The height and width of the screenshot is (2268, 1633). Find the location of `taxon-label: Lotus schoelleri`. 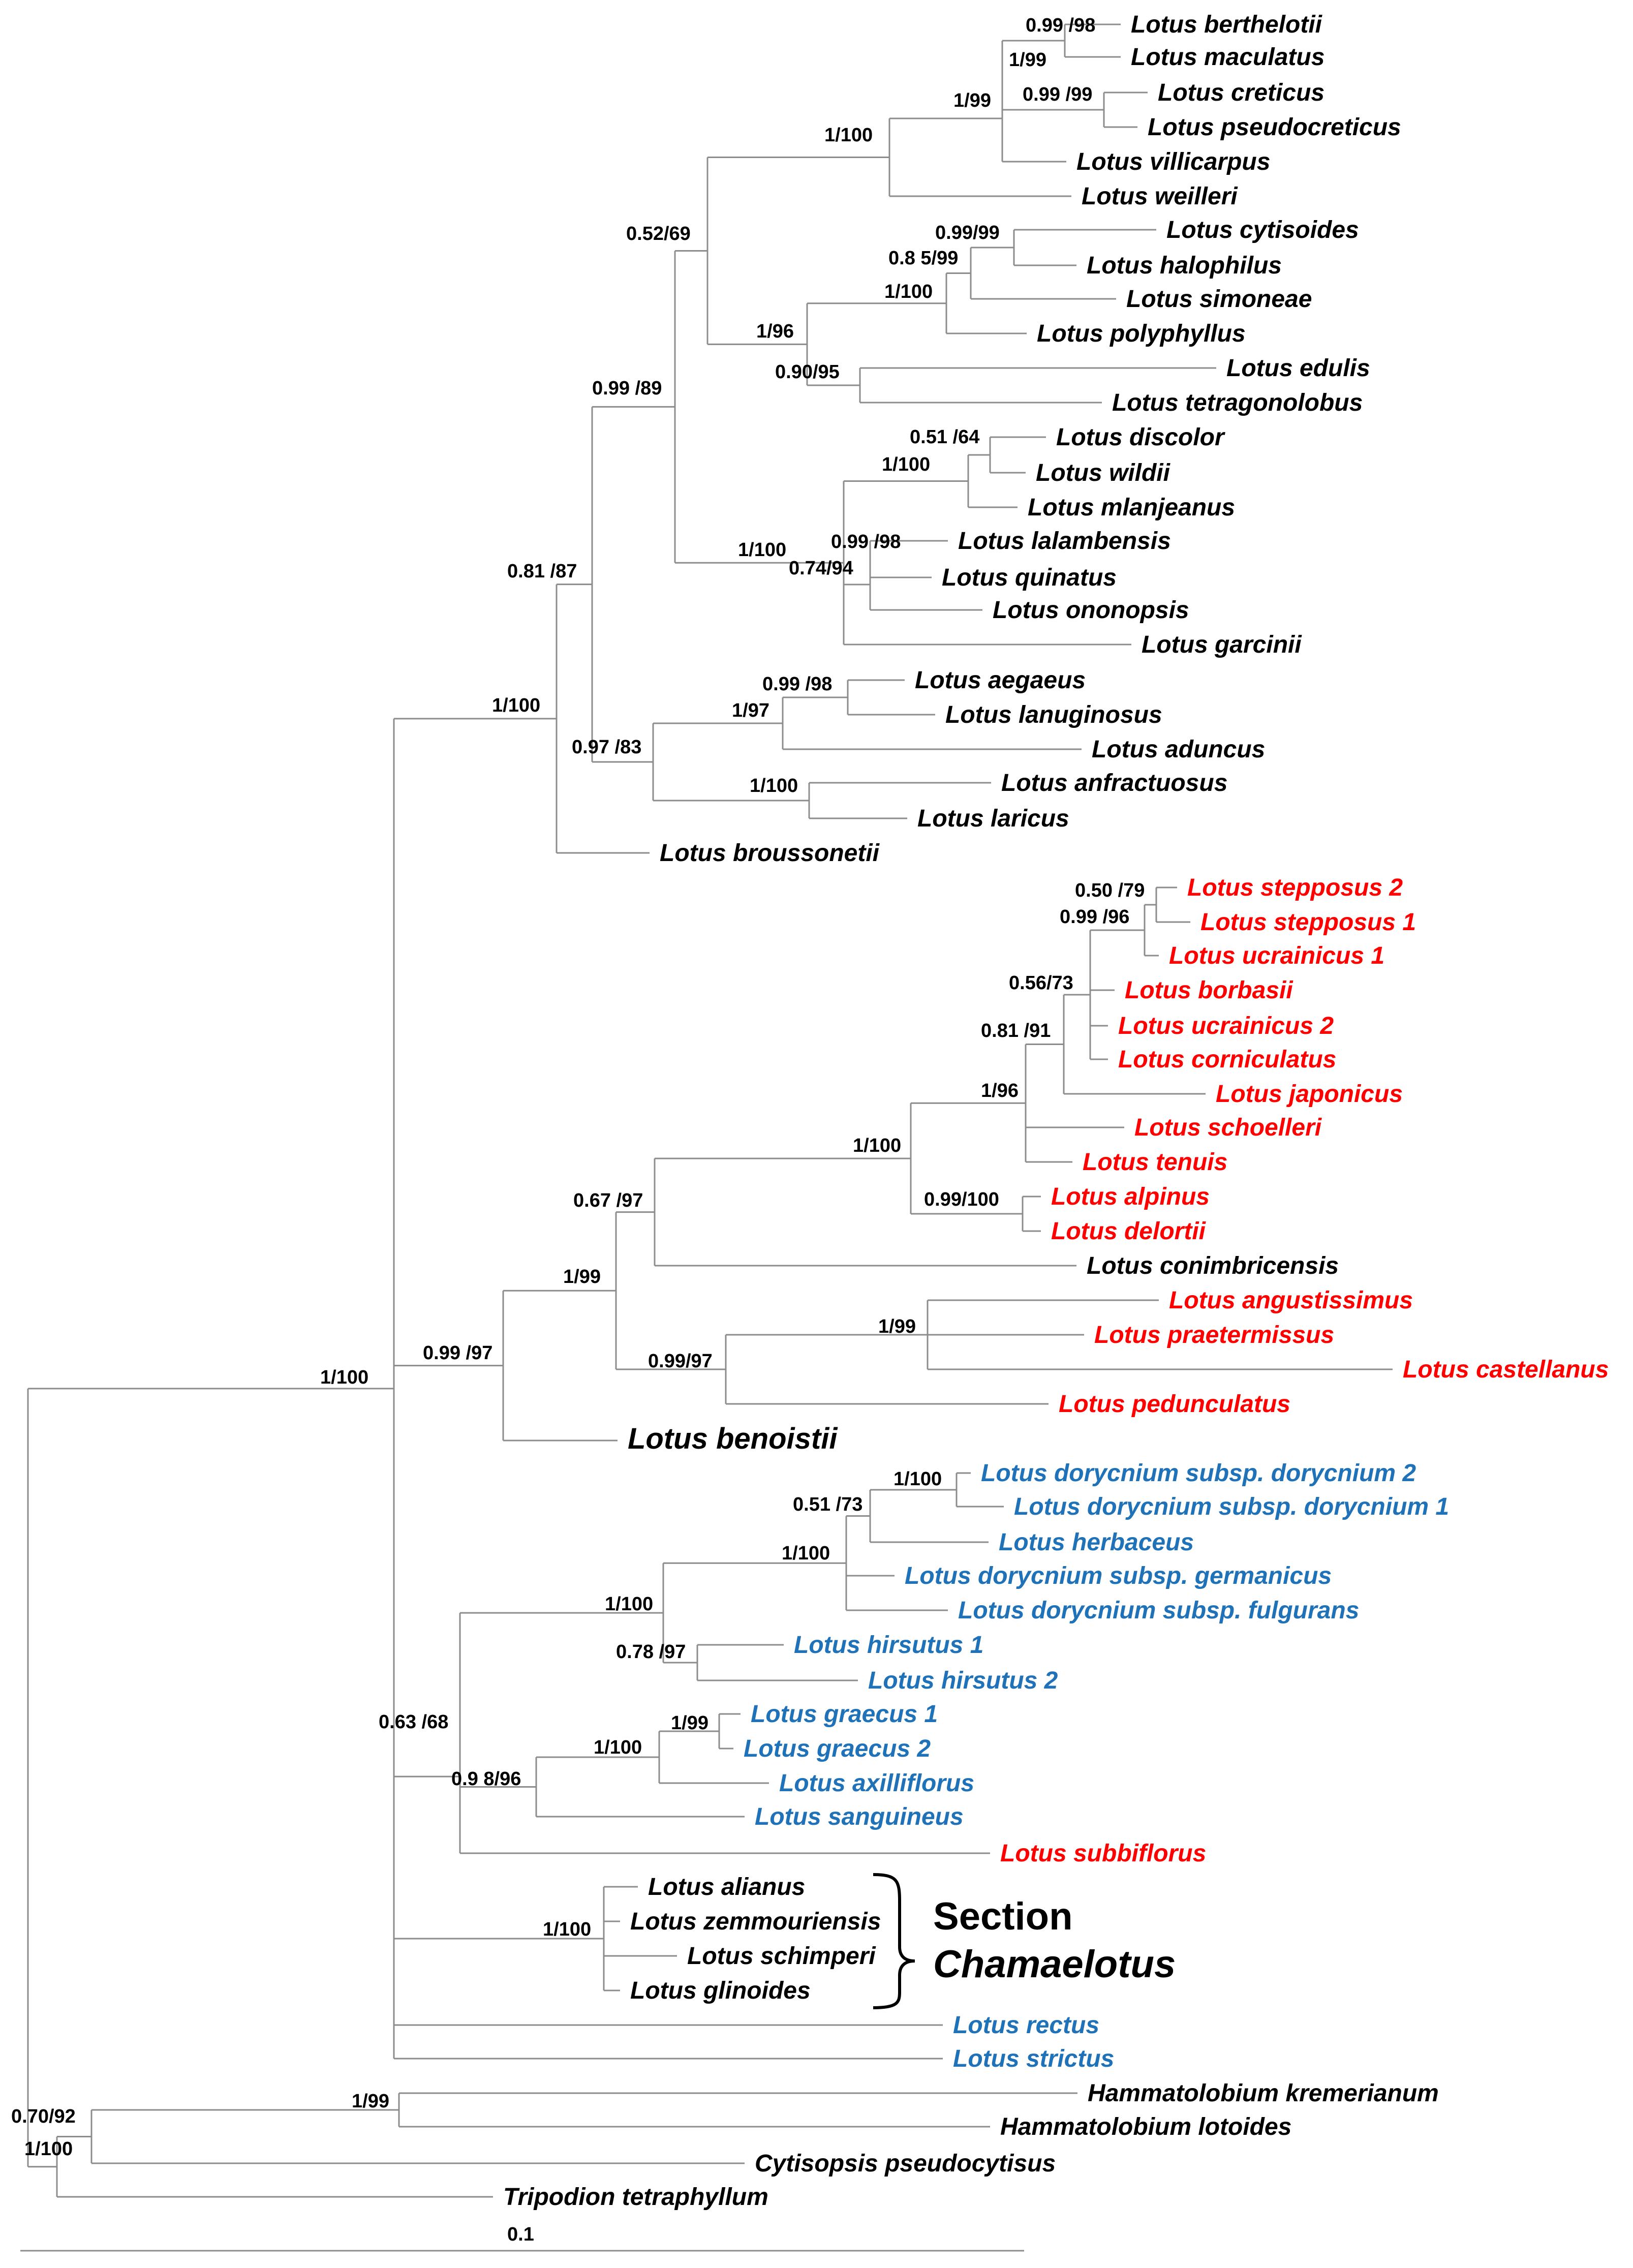

taxon-label: Lotus schoelleri is located at coordinates (1228, 1127).